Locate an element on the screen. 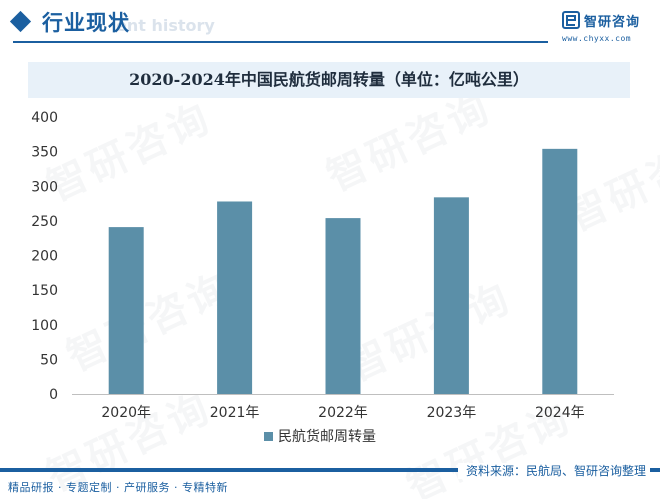 The height and width of the screenshot is (499, 660). x-tick-label: 2024年 is located at coordinates (560, 413).